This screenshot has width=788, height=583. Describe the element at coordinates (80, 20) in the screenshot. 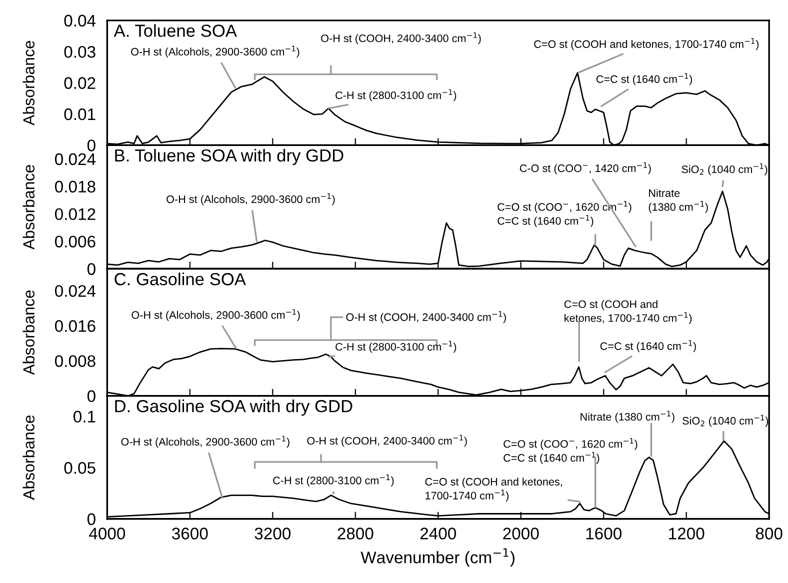

I see `y-tick-label: 0.04` at that location.